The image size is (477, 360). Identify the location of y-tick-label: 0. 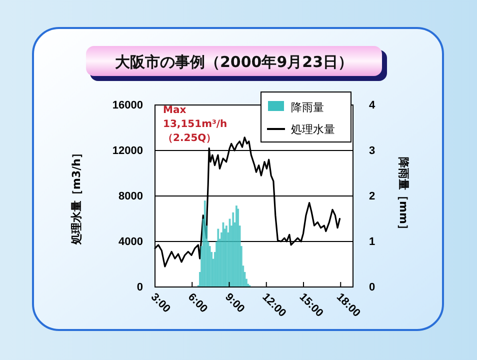
(139, 288).